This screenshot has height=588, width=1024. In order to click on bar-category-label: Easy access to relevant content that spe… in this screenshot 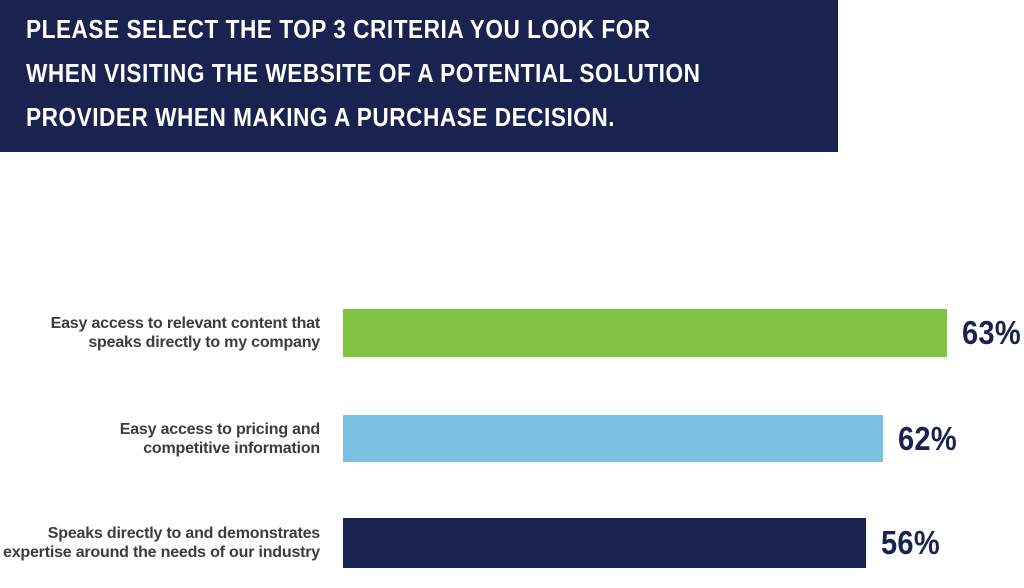, I will do `click(185, 333)`.